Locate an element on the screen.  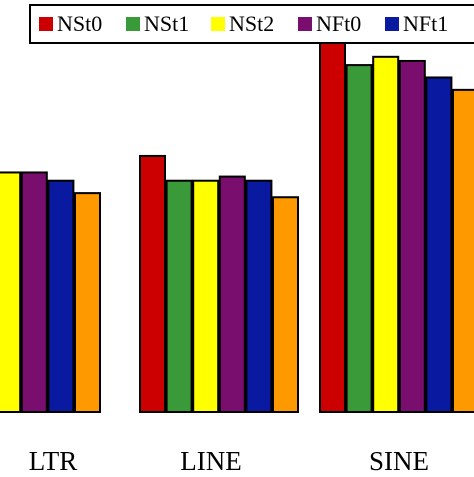
bar-sine-nst1 is located at coordinates (359, 239).